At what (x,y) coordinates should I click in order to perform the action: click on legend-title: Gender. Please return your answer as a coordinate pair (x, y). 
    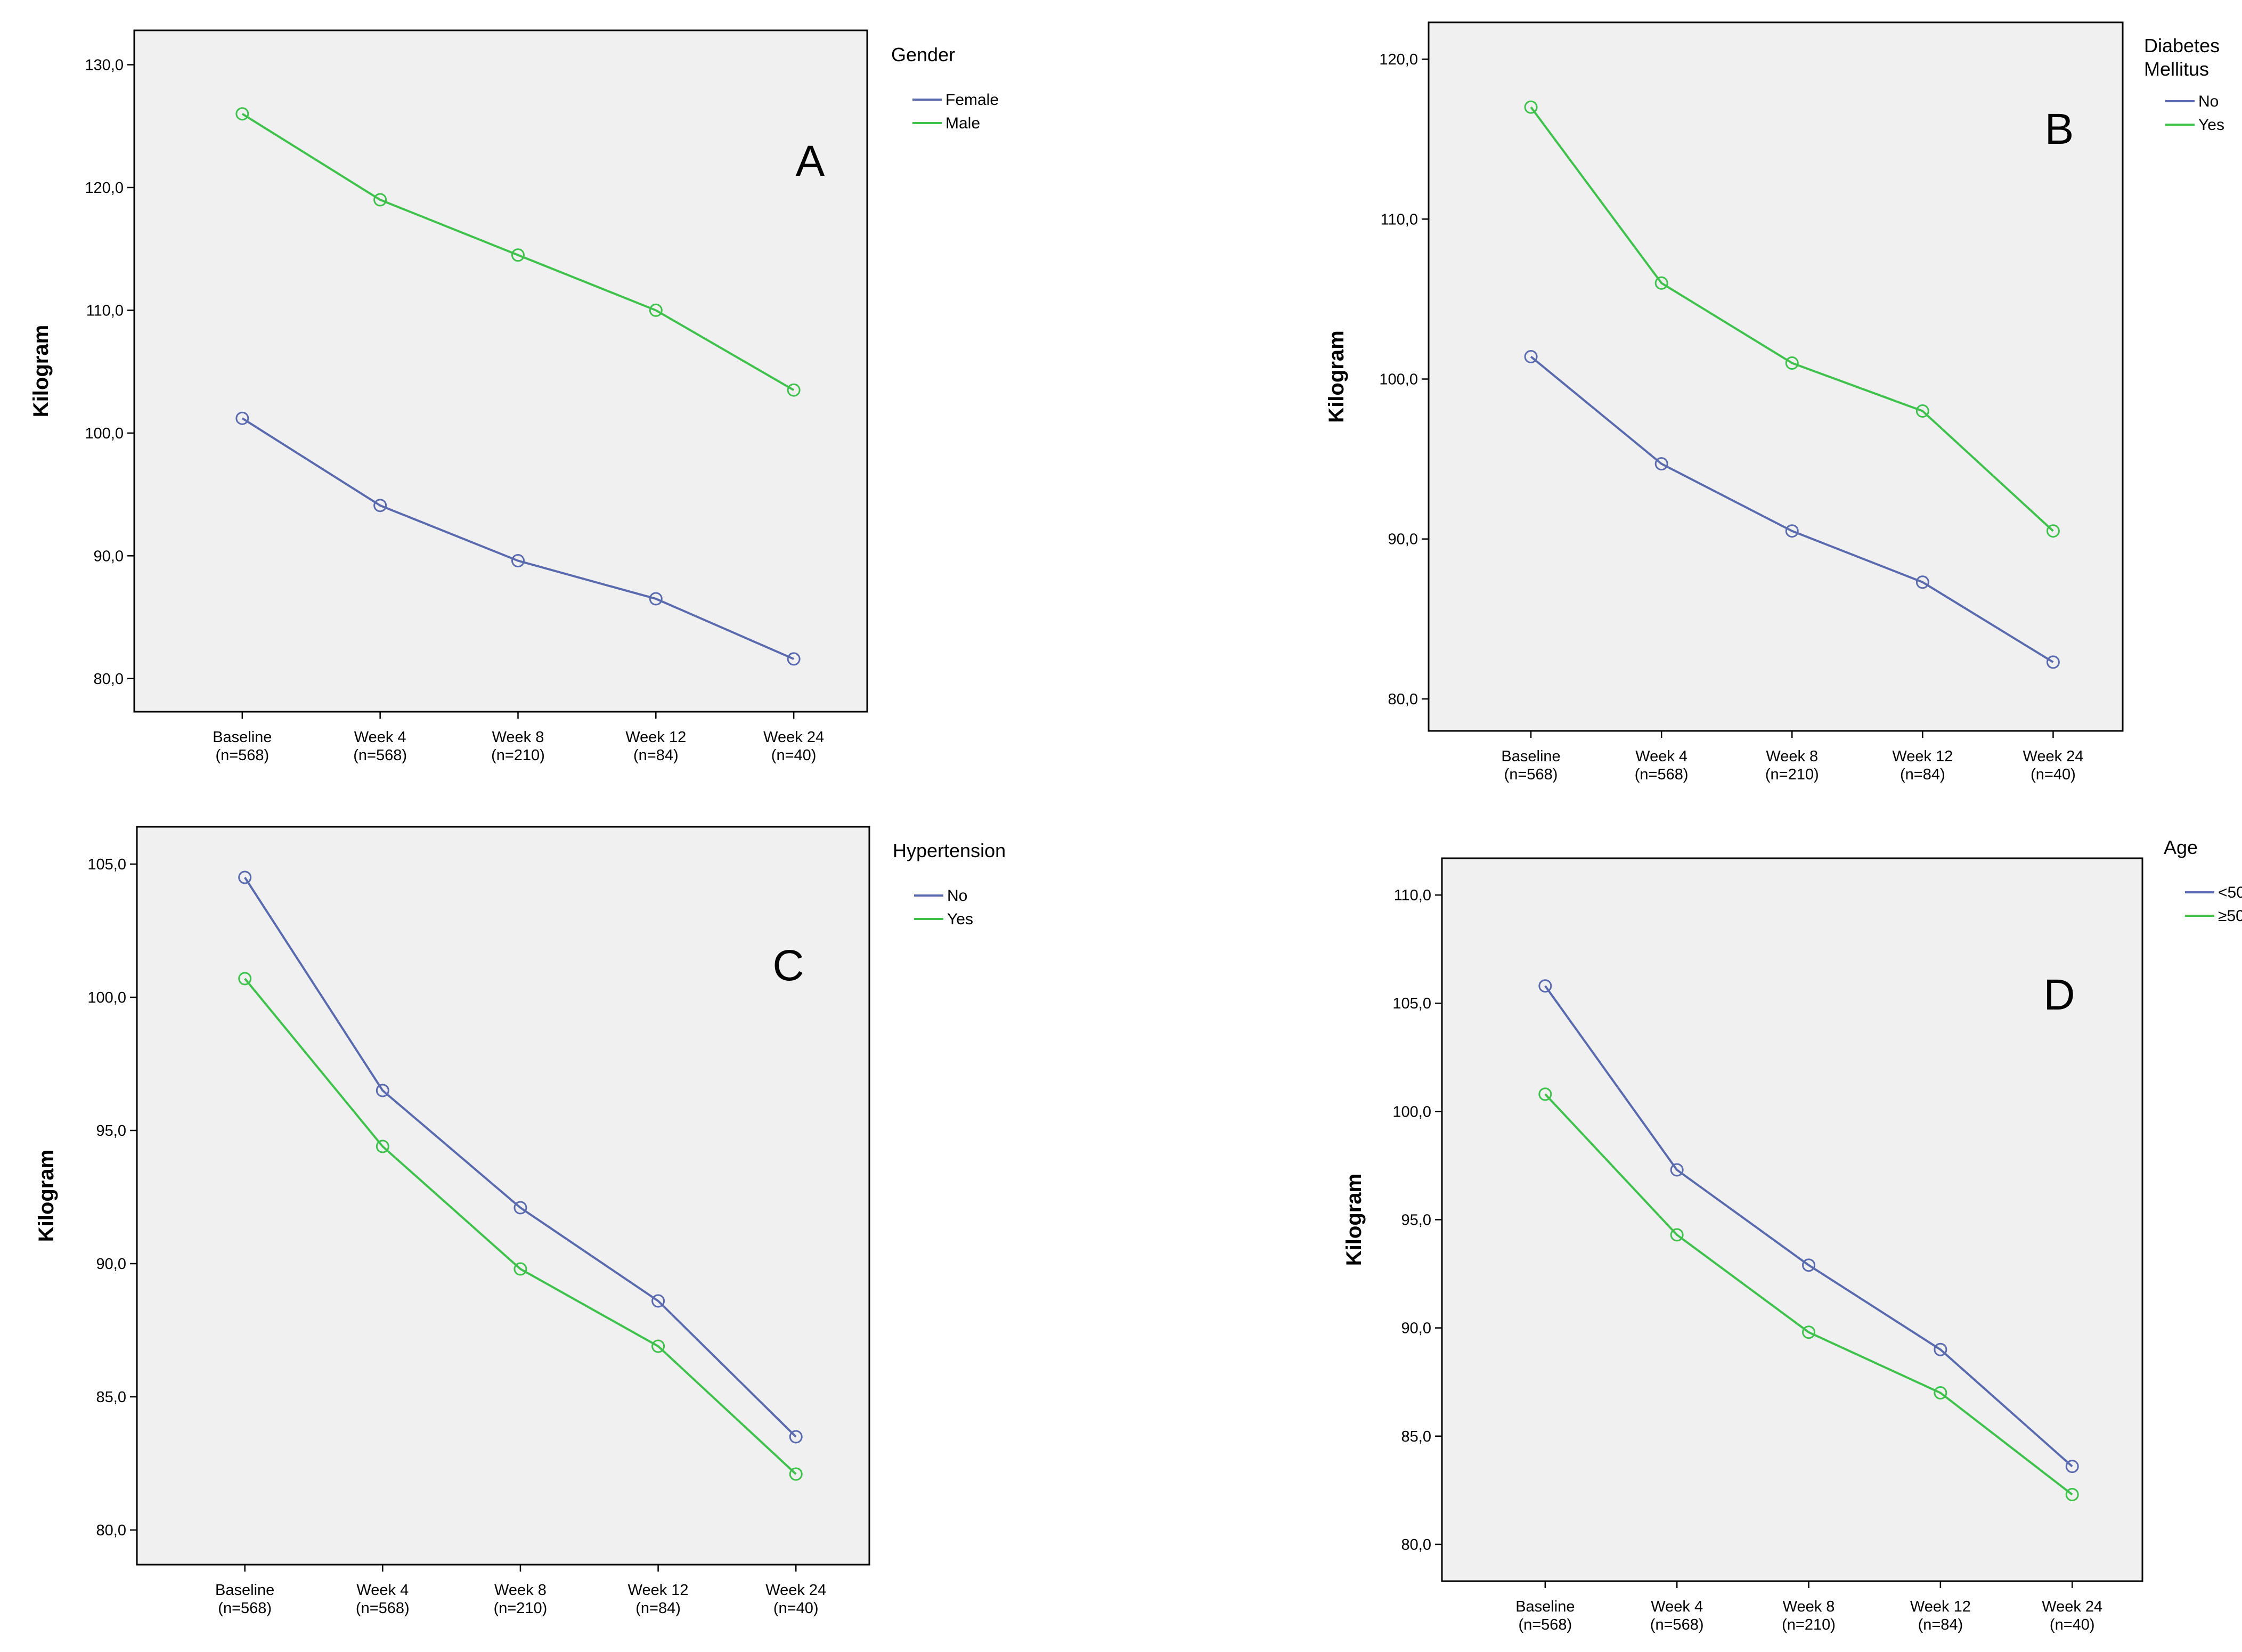
    Looking at the image, I should click on (923, 55).